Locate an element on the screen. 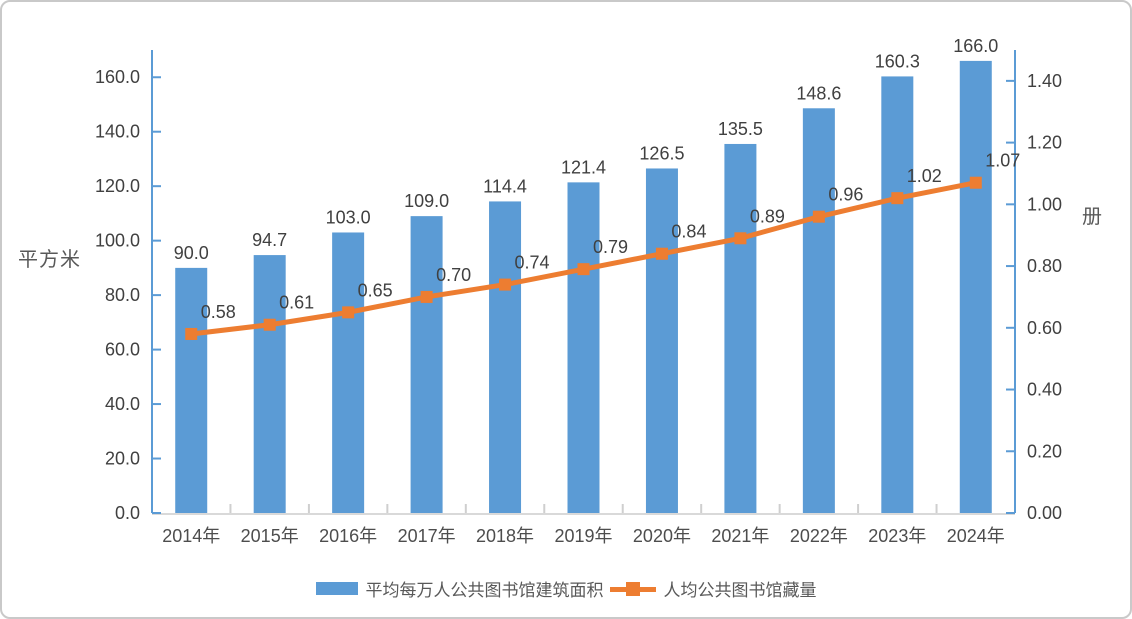  bar-2014年 is located at coordinates (191, 390).